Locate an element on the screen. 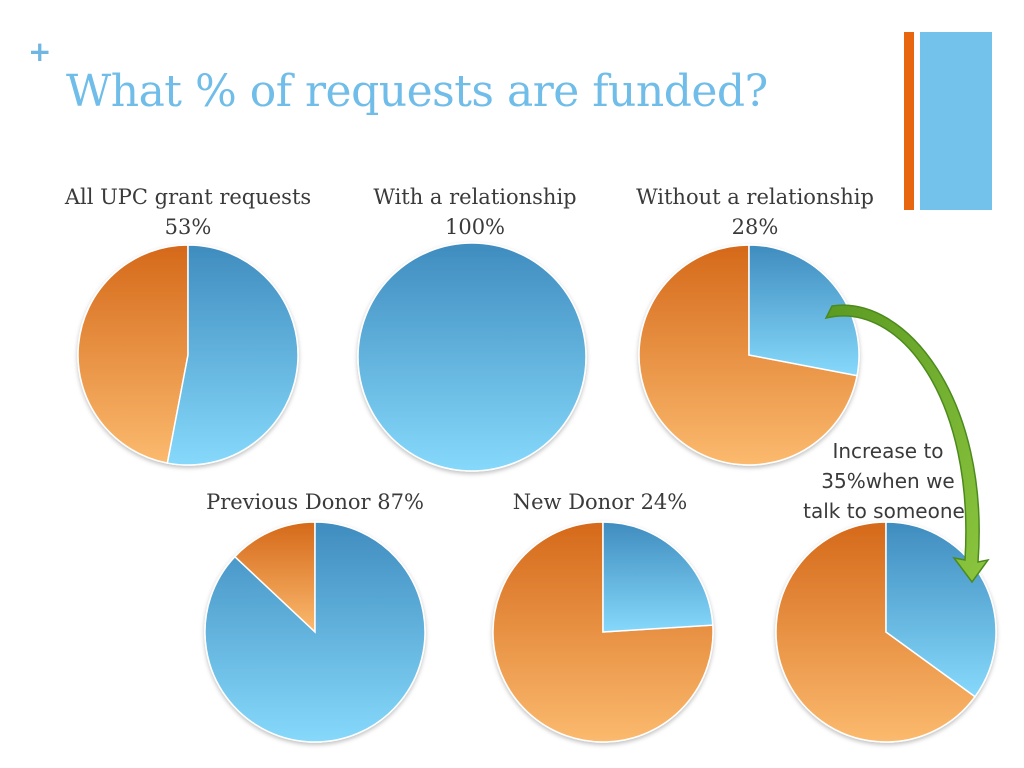  annotation-text: Increase to 35%when we talk to someone! is located at coordinates (888, 481).